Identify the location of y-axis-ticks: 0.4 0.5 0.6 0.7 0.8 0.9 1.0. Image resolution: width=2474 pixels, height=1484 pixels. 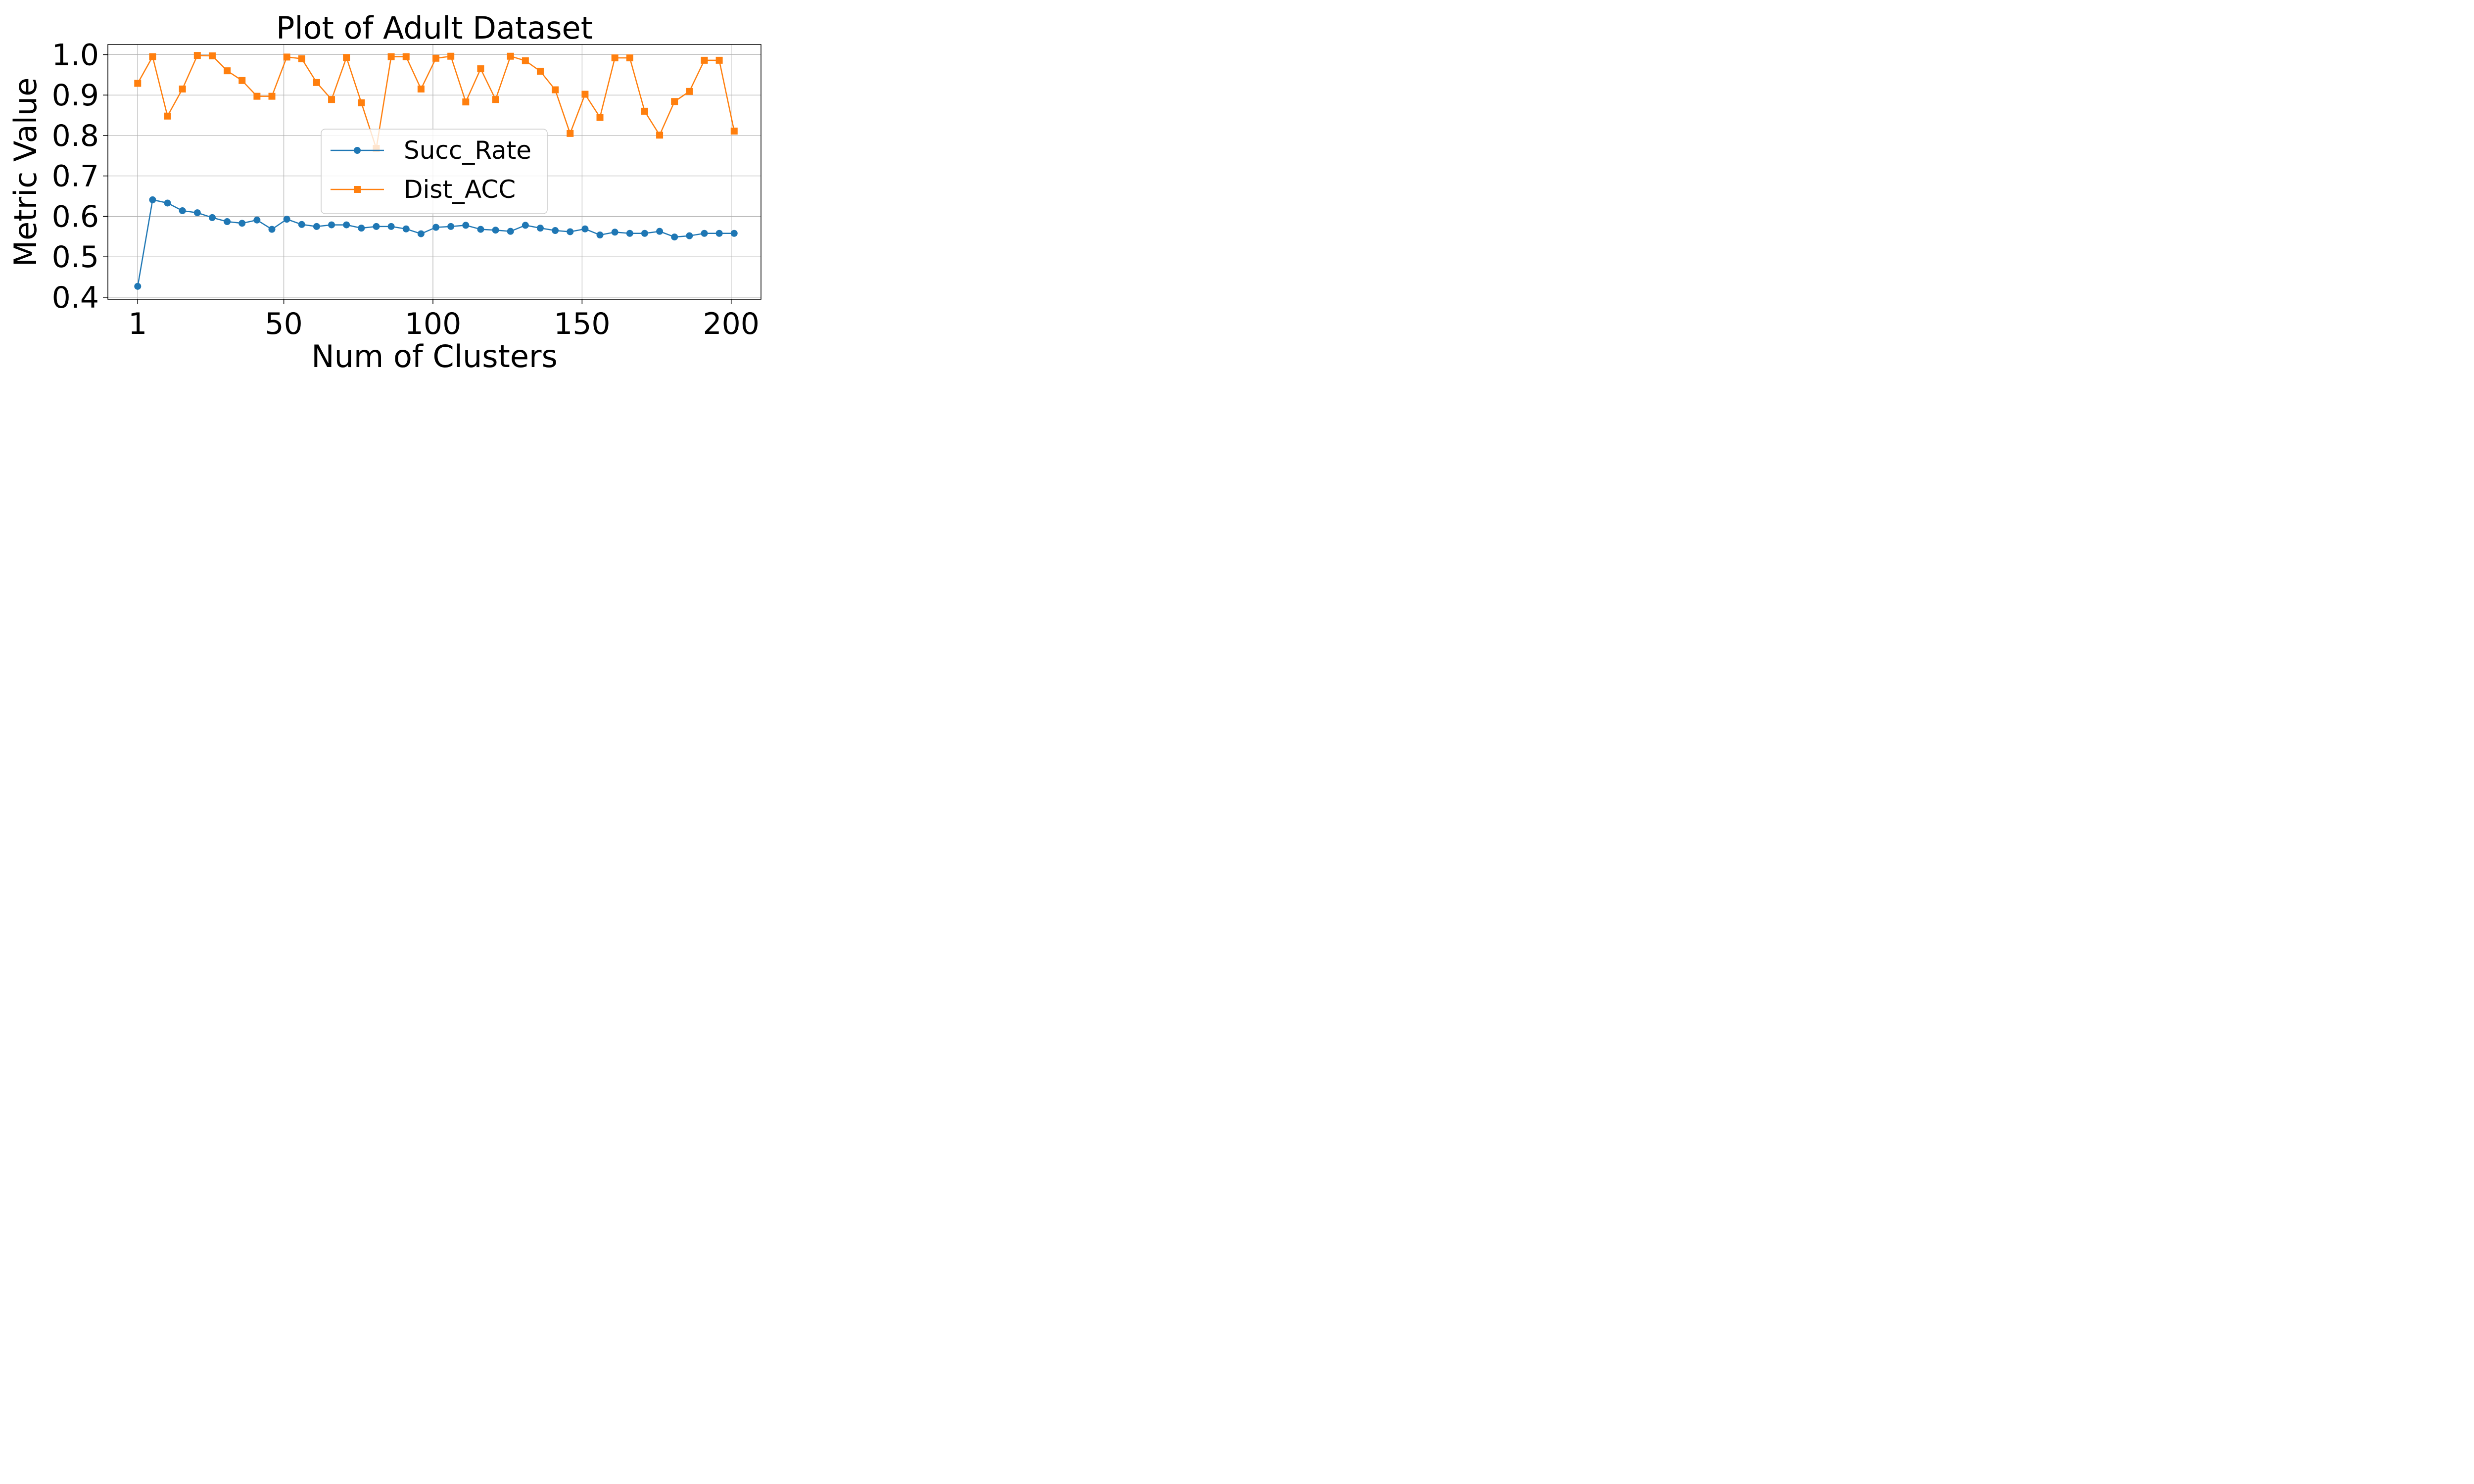
(80, 176).